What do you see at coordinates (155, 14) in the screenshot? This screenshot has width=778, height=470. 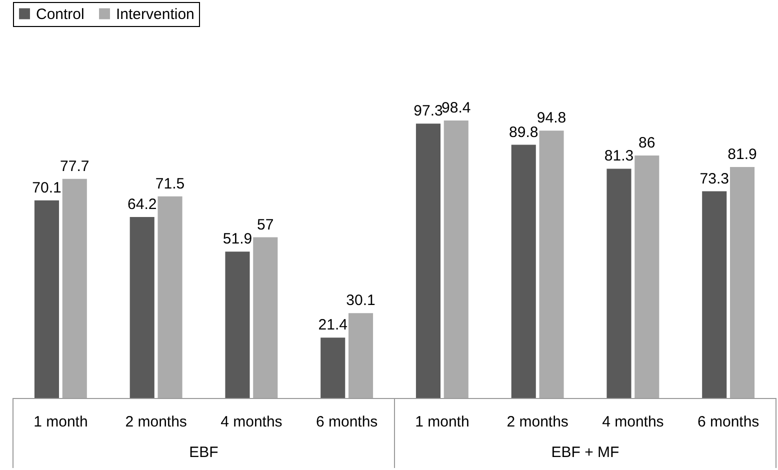 I see `legend-label: Intervention` at bounding box center [155, 14].